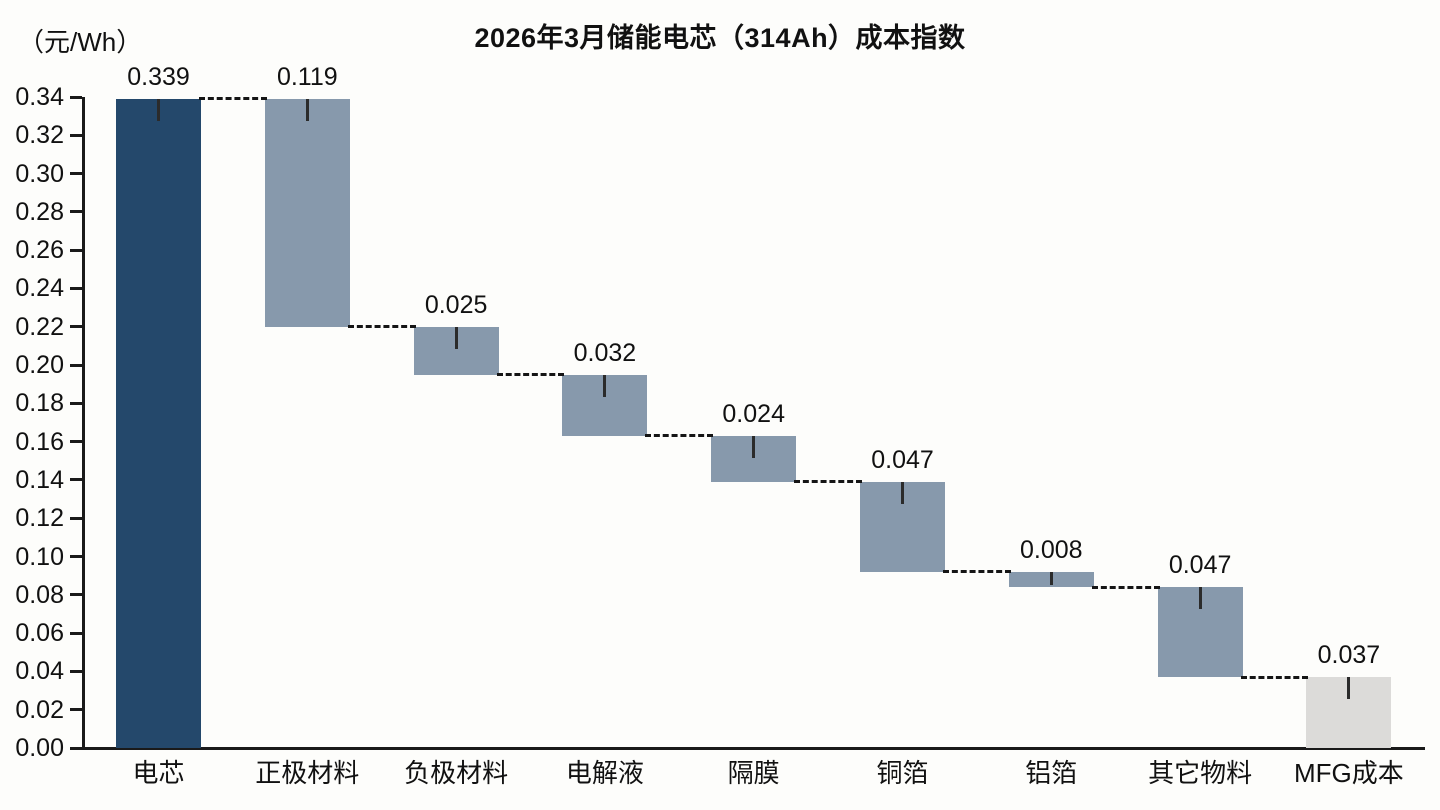  I want to click on y-tick-label: 0.08, so click(39, 594).